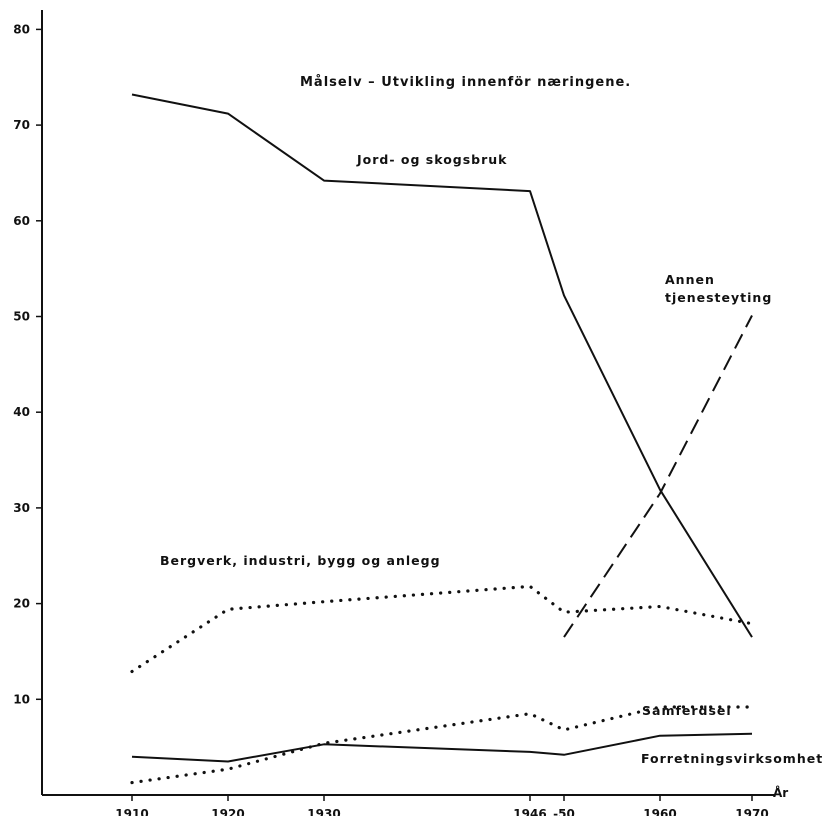 This screenshot has height=816, width=830. What do you see at coordinates (323, 811) in the screenshot?
I see `x-tick-label: 1930` at bounding box center [323, 811].